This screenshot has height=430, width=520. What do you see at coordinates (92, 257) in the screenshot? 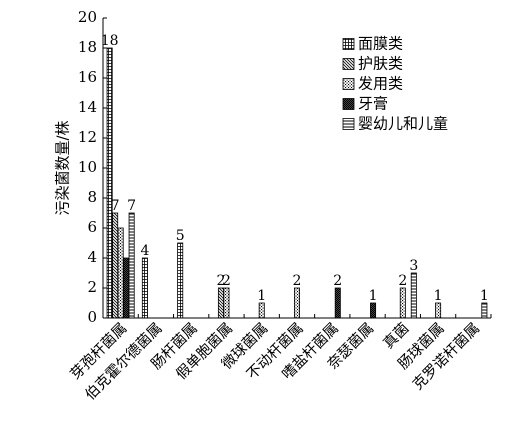
I see `y-tick-label: 4` at bounding box center [92, 257].